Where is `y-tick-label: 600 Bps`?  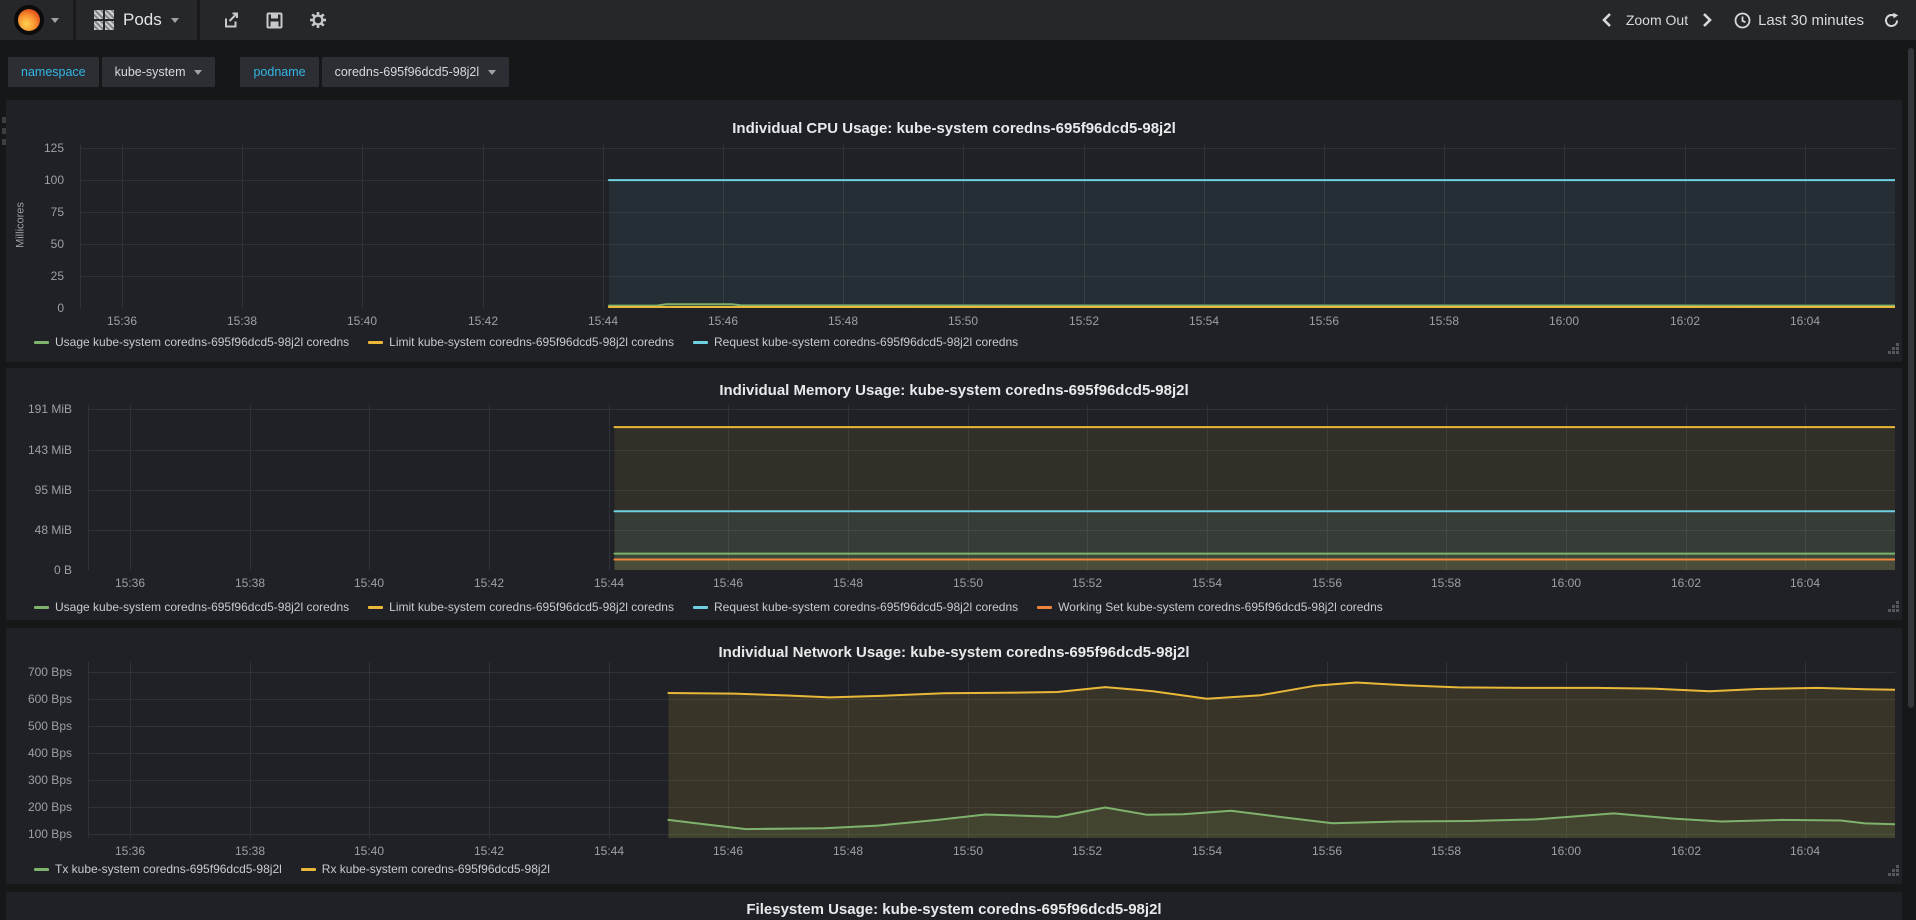 y-tick-label: 600 Bps is located at coordinates (49, 698).